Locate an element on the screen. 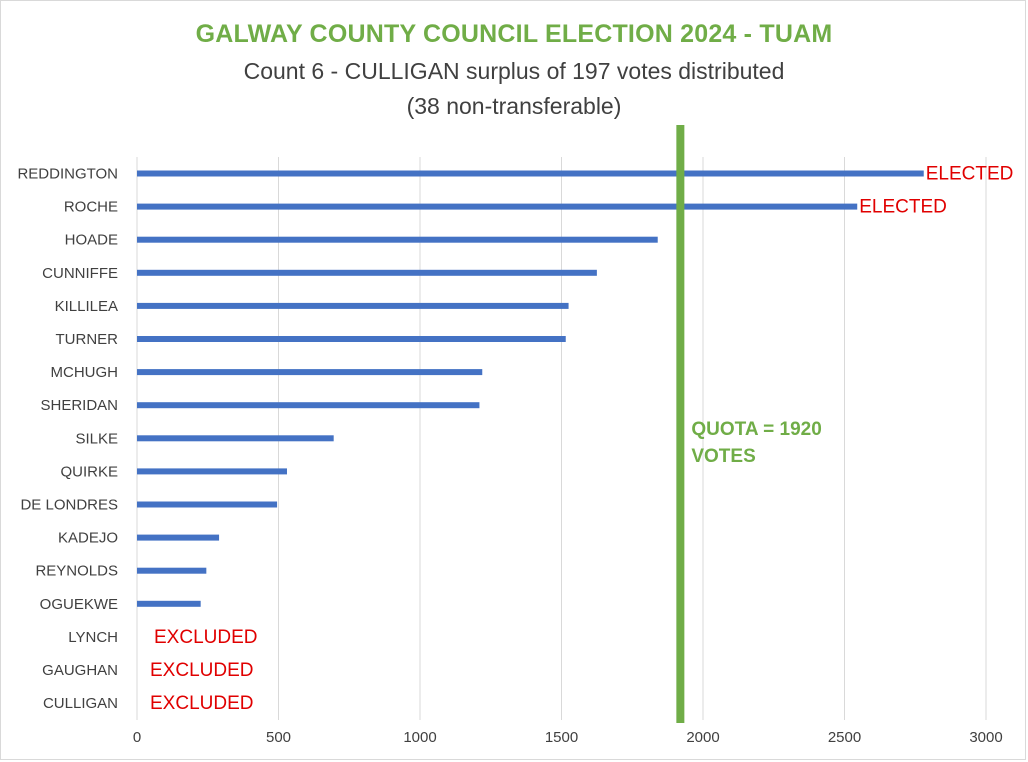 This screenshot has height=762, width=1028. category-label: KILLILEA is located at coordinates (86, 306).